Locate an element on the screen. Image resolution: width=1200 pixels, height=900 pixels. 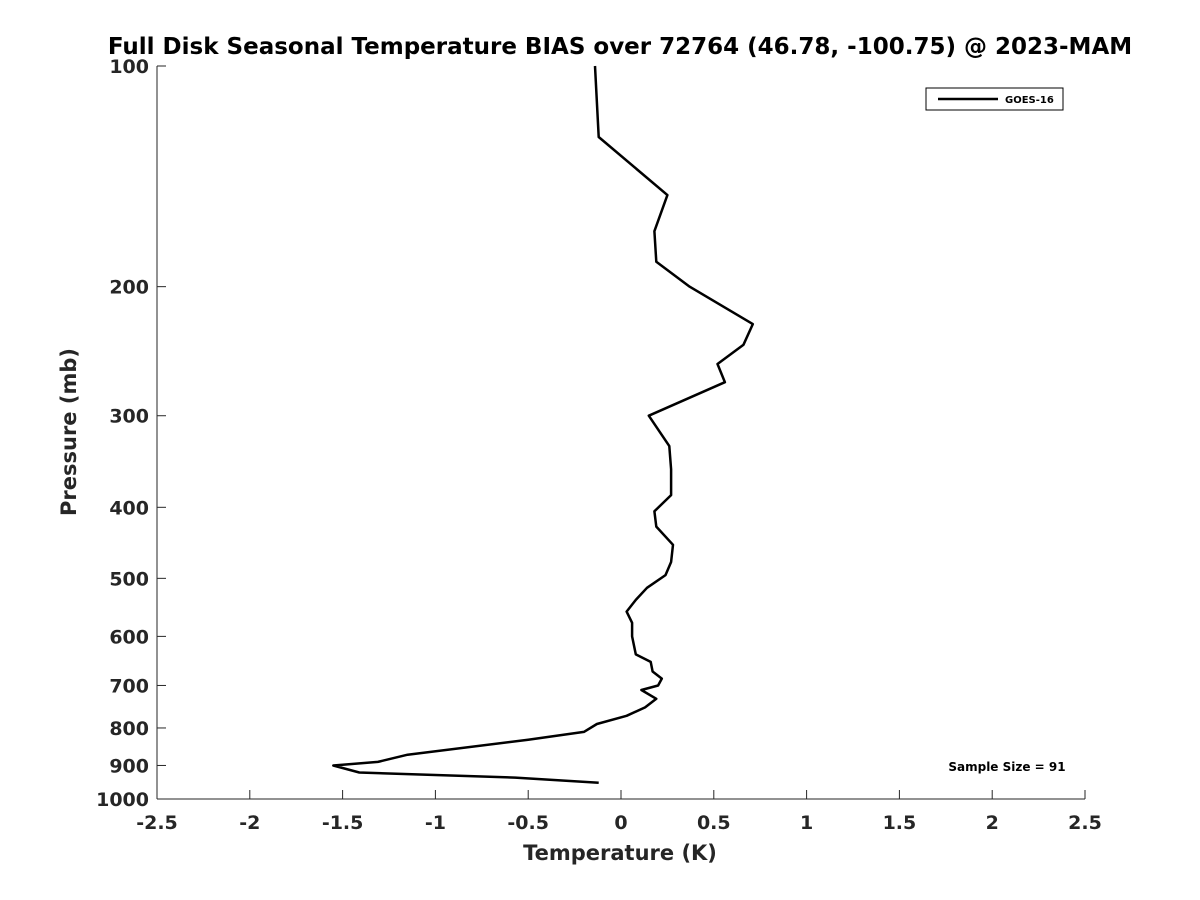
x-tick-label: -0.5 is located at coordinates (528, 823).